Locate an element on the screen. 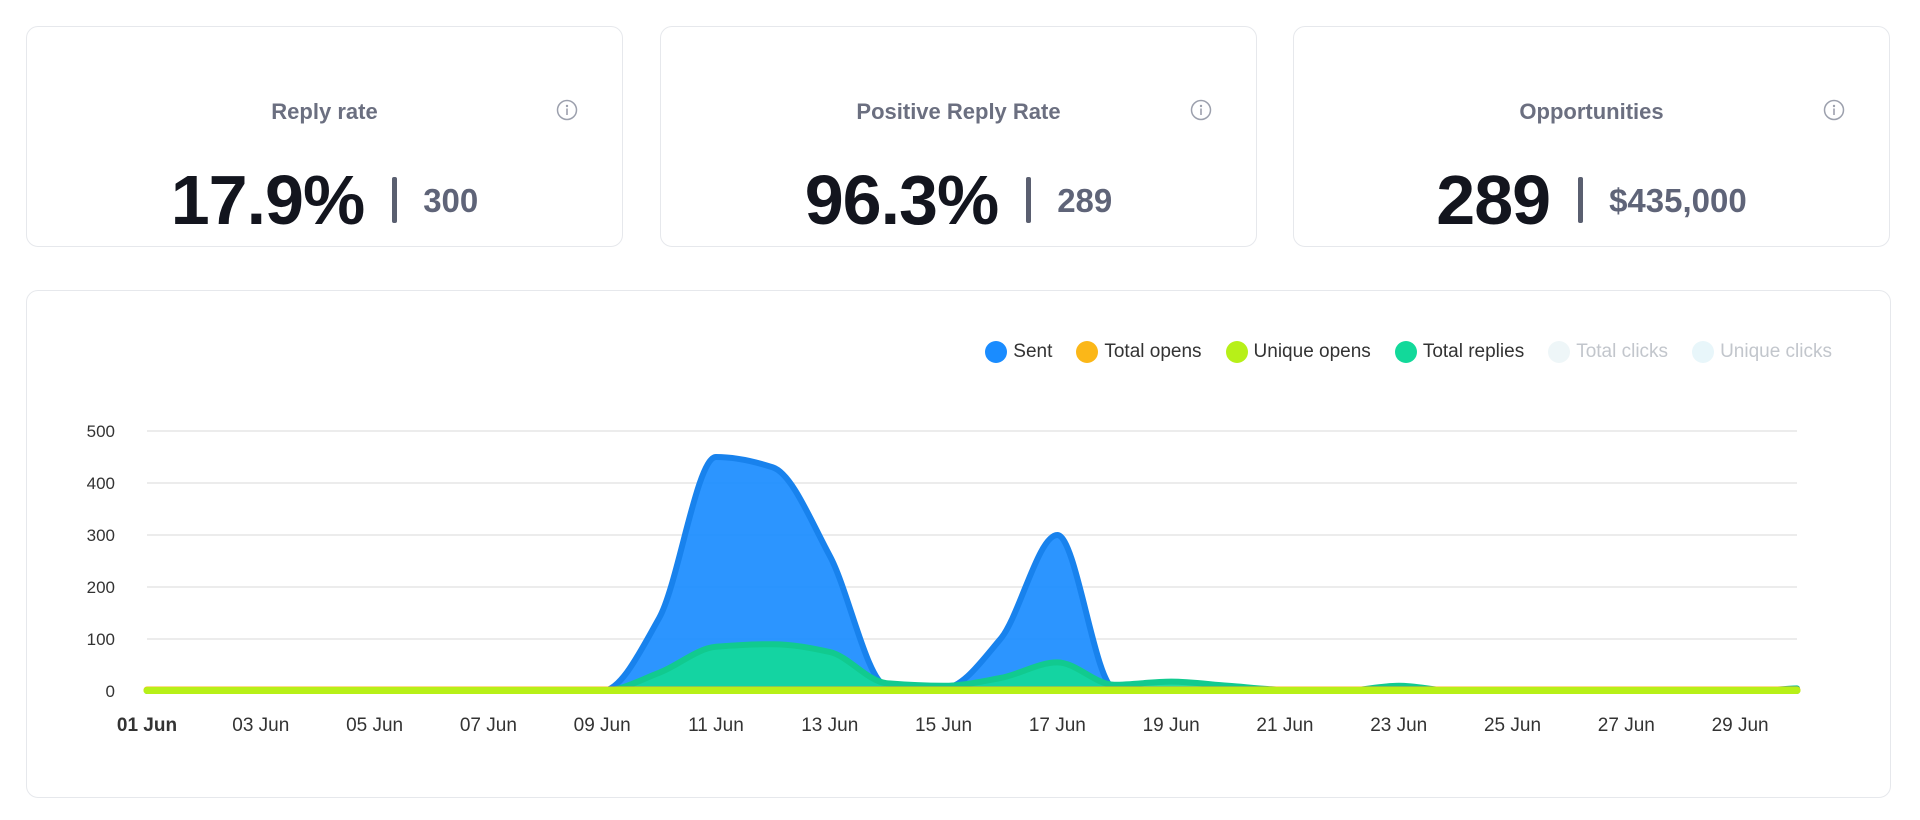  y-tick-label: 100 is located at coordinates (101, 639).